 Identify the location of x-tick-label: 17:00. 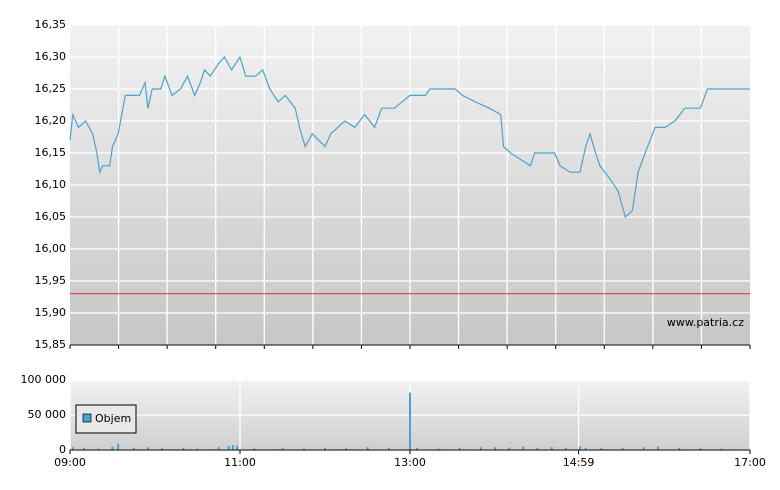
(750, 462).